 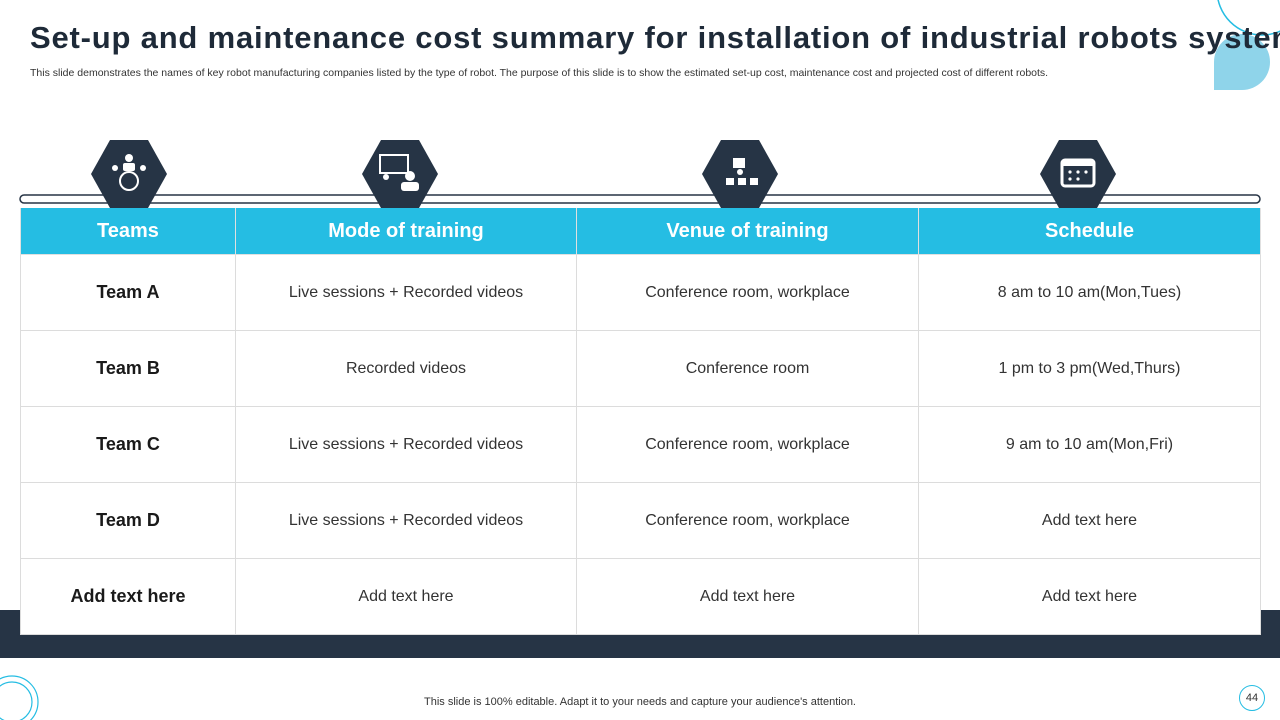 I want to click on table-cell: Conference room, so click(x=747, y=368).